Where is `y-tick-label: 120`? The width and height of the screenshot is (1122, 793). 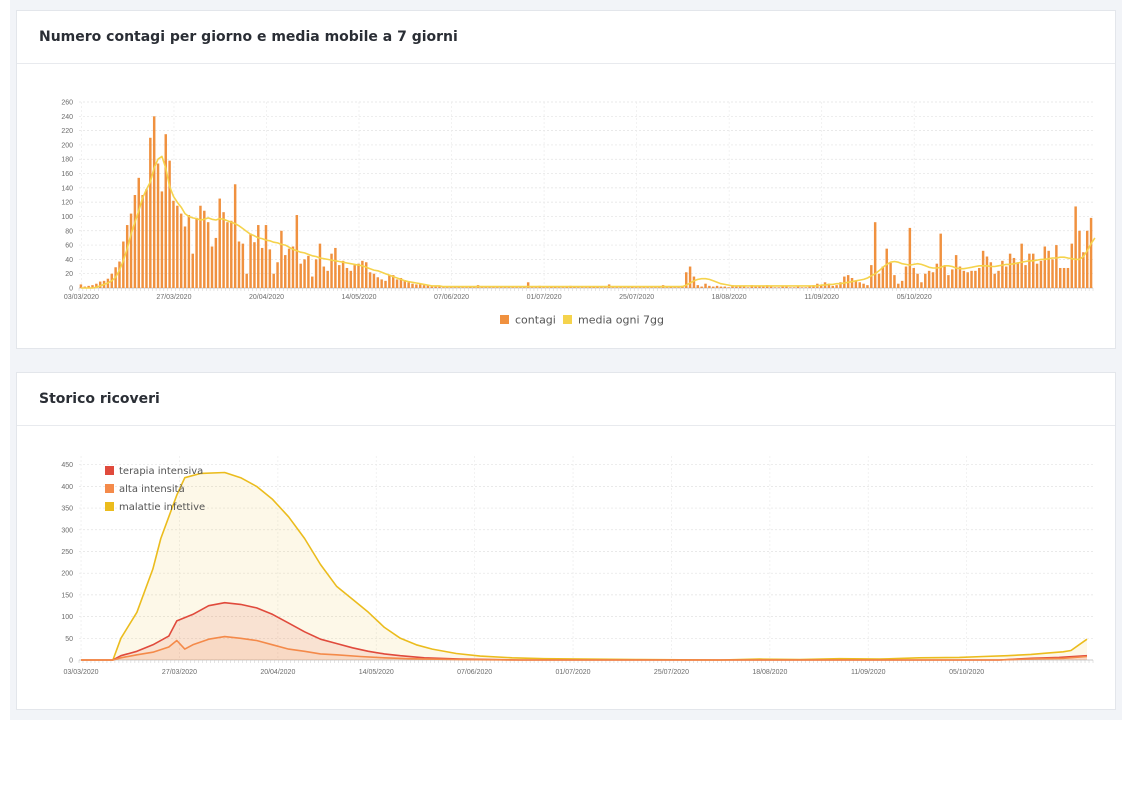
y-tick-label: 120 is located at coordinates (67, 203).